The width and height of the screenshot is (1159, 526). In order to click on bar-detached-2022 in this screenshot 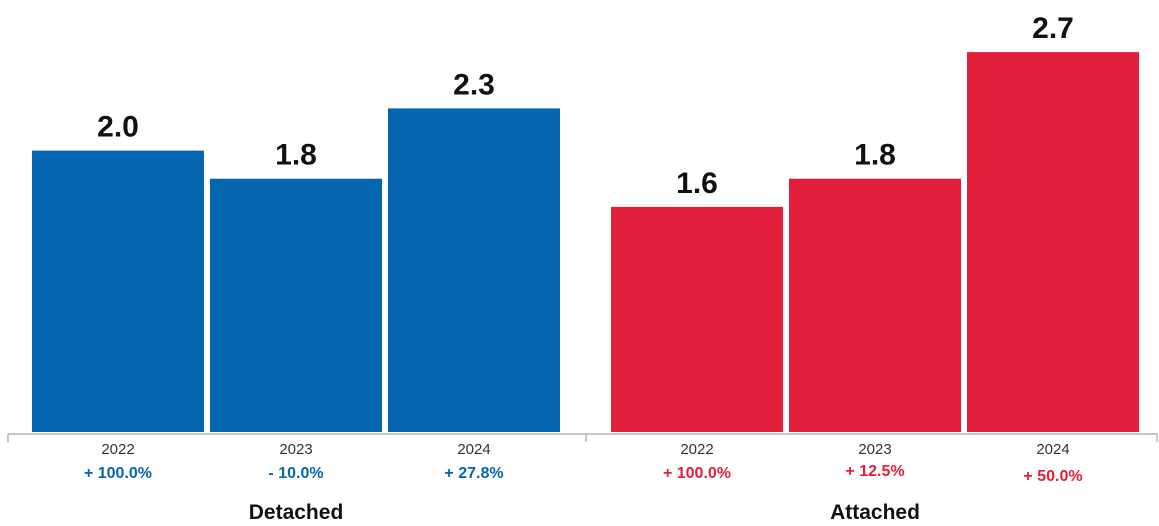, I will do `click(118, 291)`.